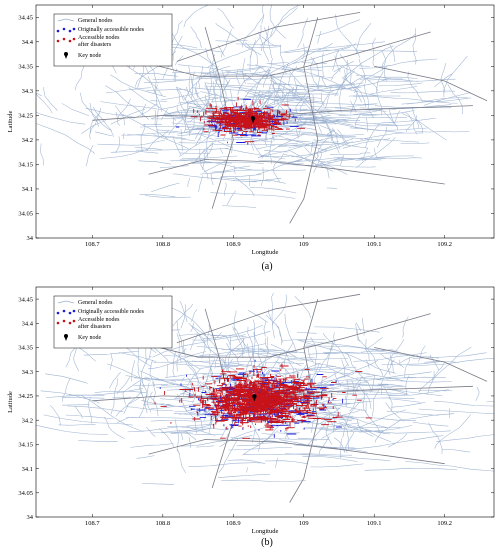 The width and height of the screenshot is (503, 550). Describe the element at coordinates (266, 266) in the screenshot. I see `panel-caption: (a)` at that location.